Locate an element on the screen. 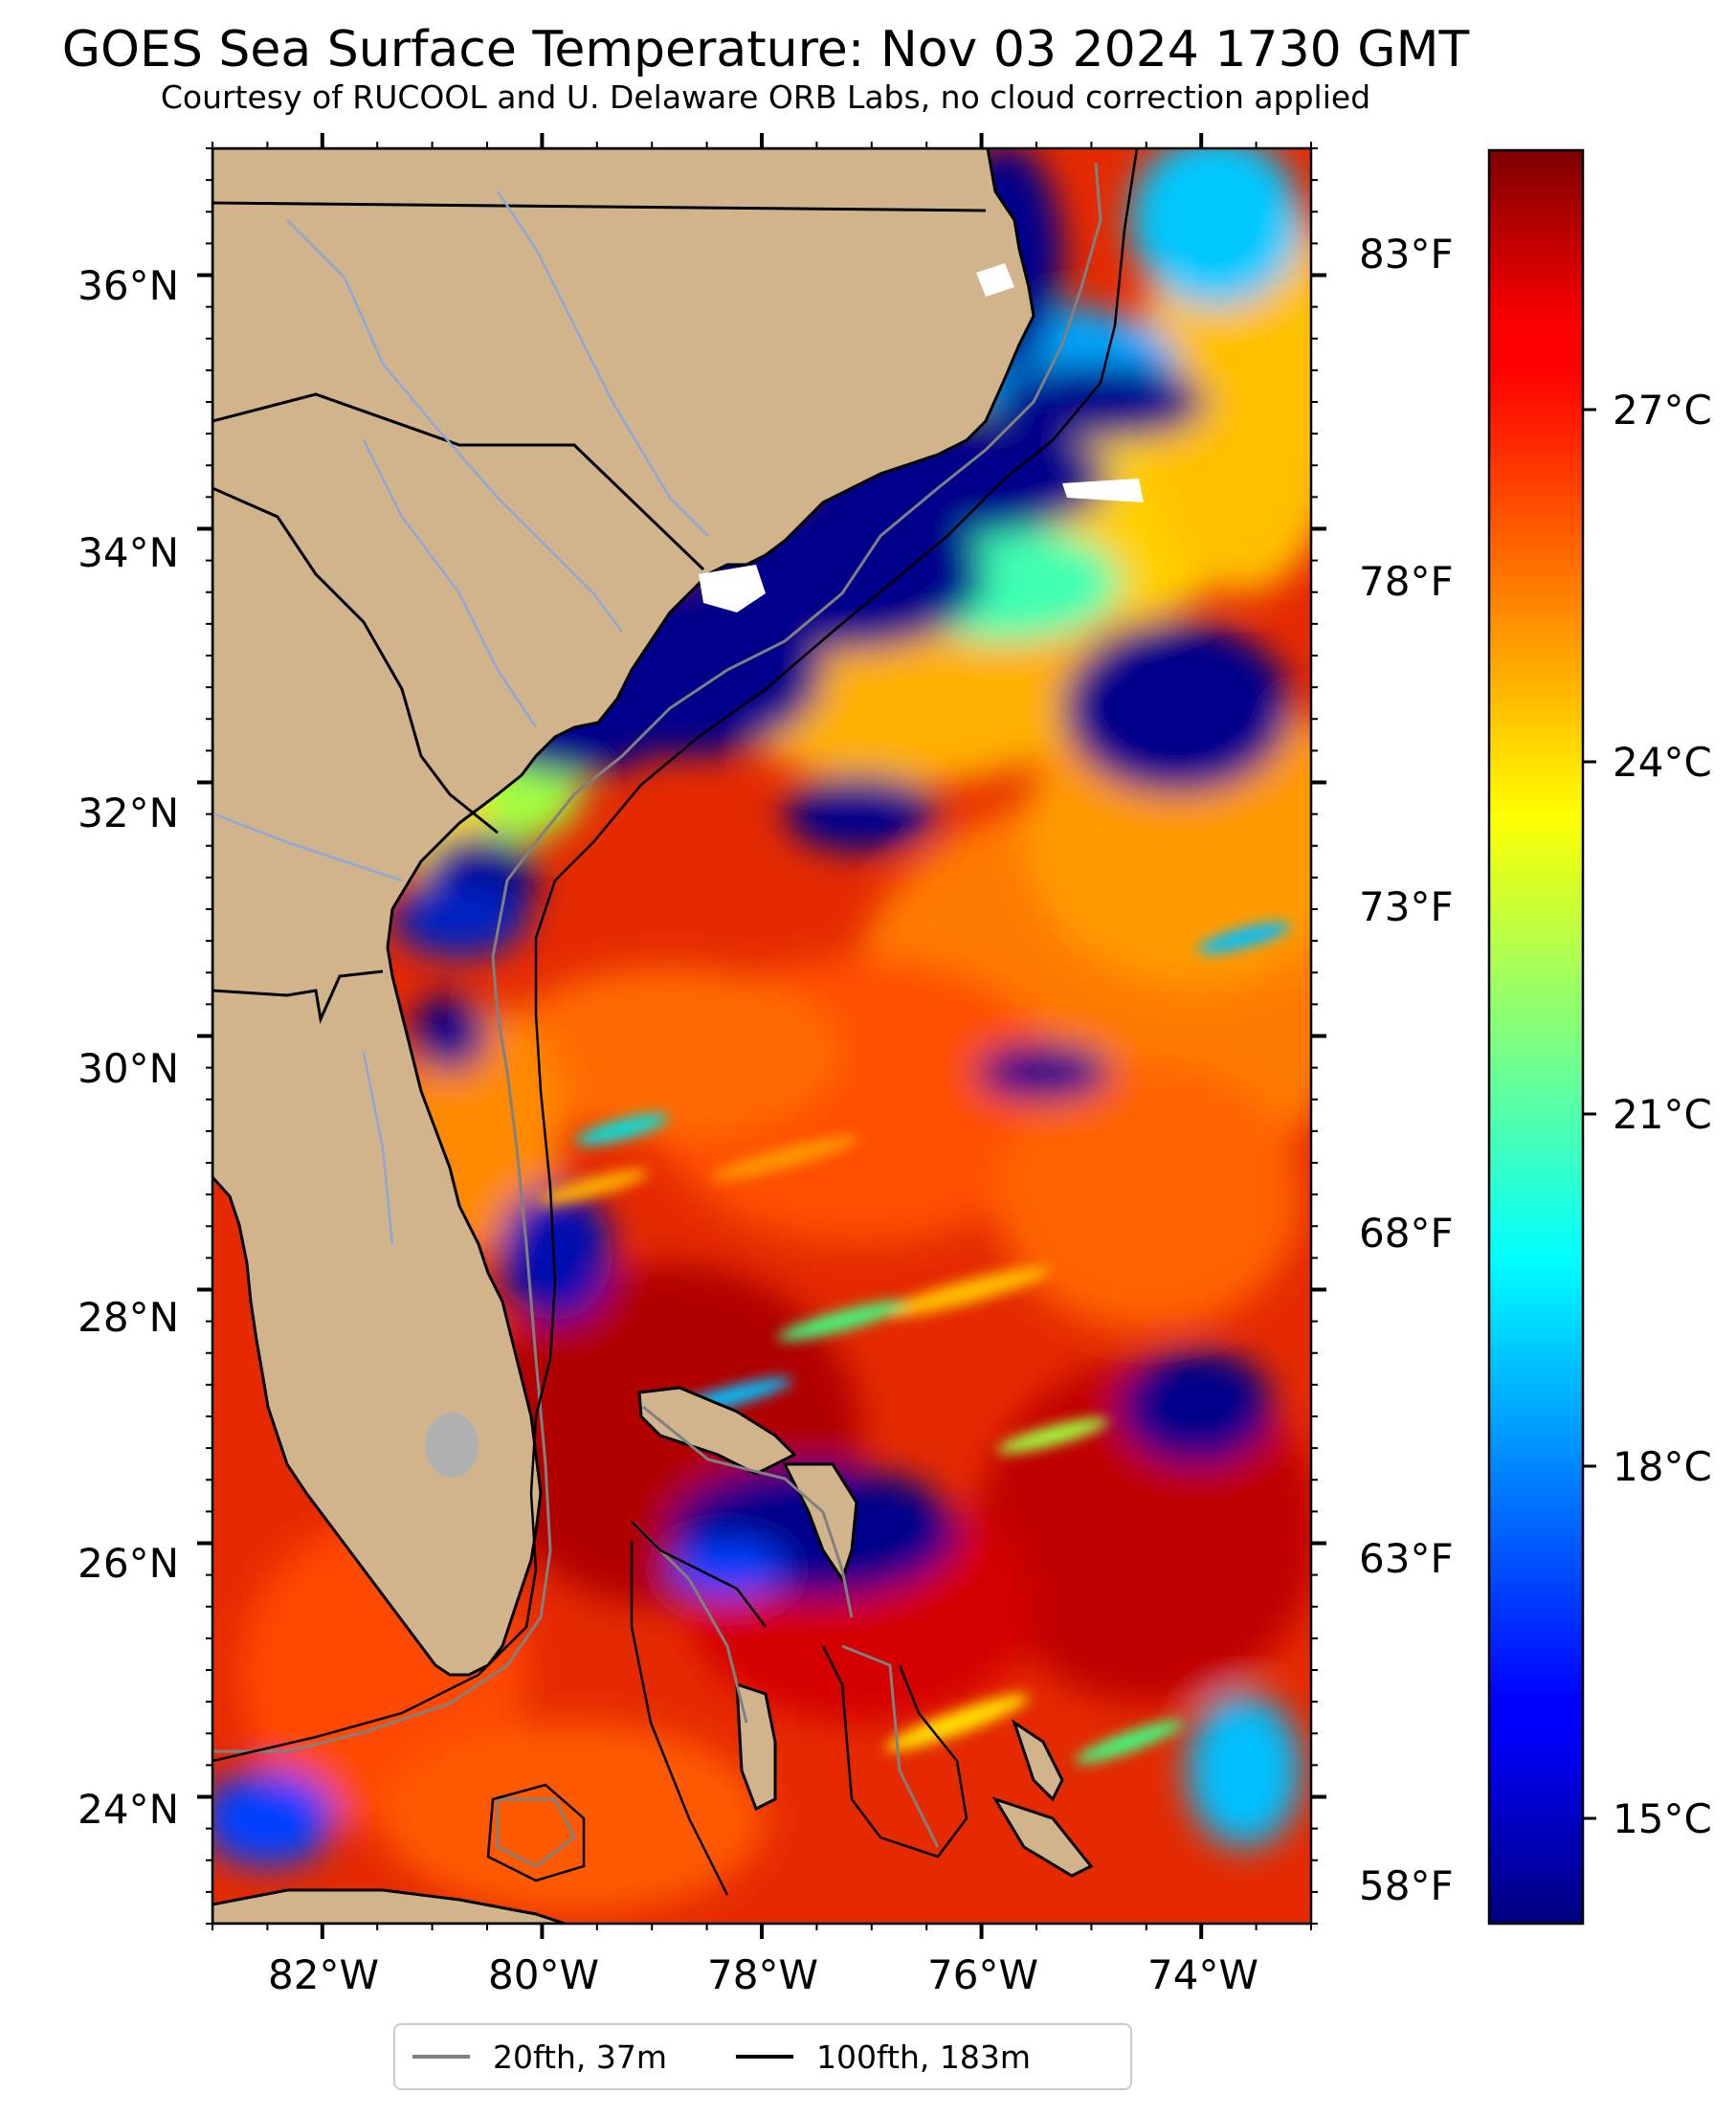  bahamas-islands is located at coordinates (865, 1632).